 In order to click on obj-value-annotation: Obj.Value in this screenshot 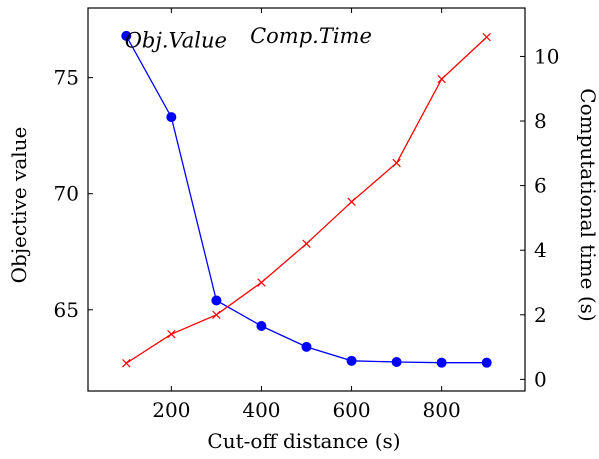, I will do `click(176, 40)`.